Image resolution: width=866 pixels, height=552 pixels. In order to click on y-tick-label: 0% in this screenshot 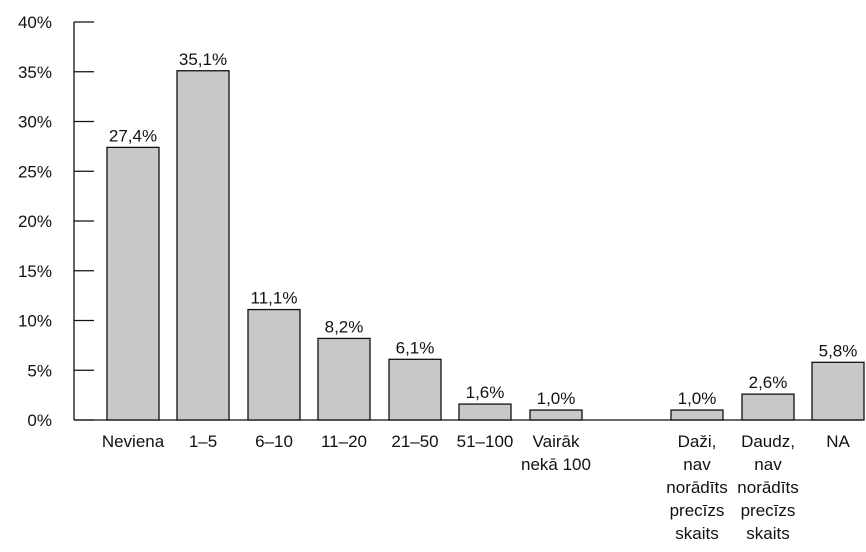, I will do `click(39, 420)`.